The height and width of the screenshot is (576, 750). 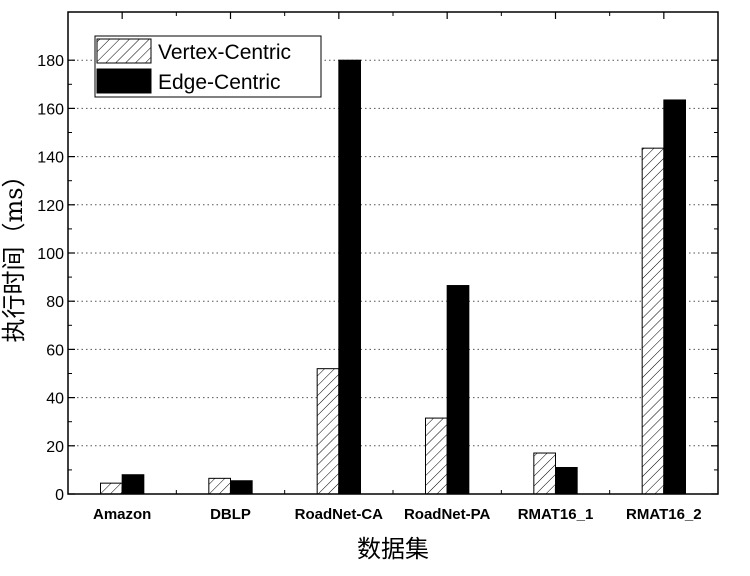 I want to click on x-tick-label-rmat16-1: RMAT16_1, so click(x=556, y=514).